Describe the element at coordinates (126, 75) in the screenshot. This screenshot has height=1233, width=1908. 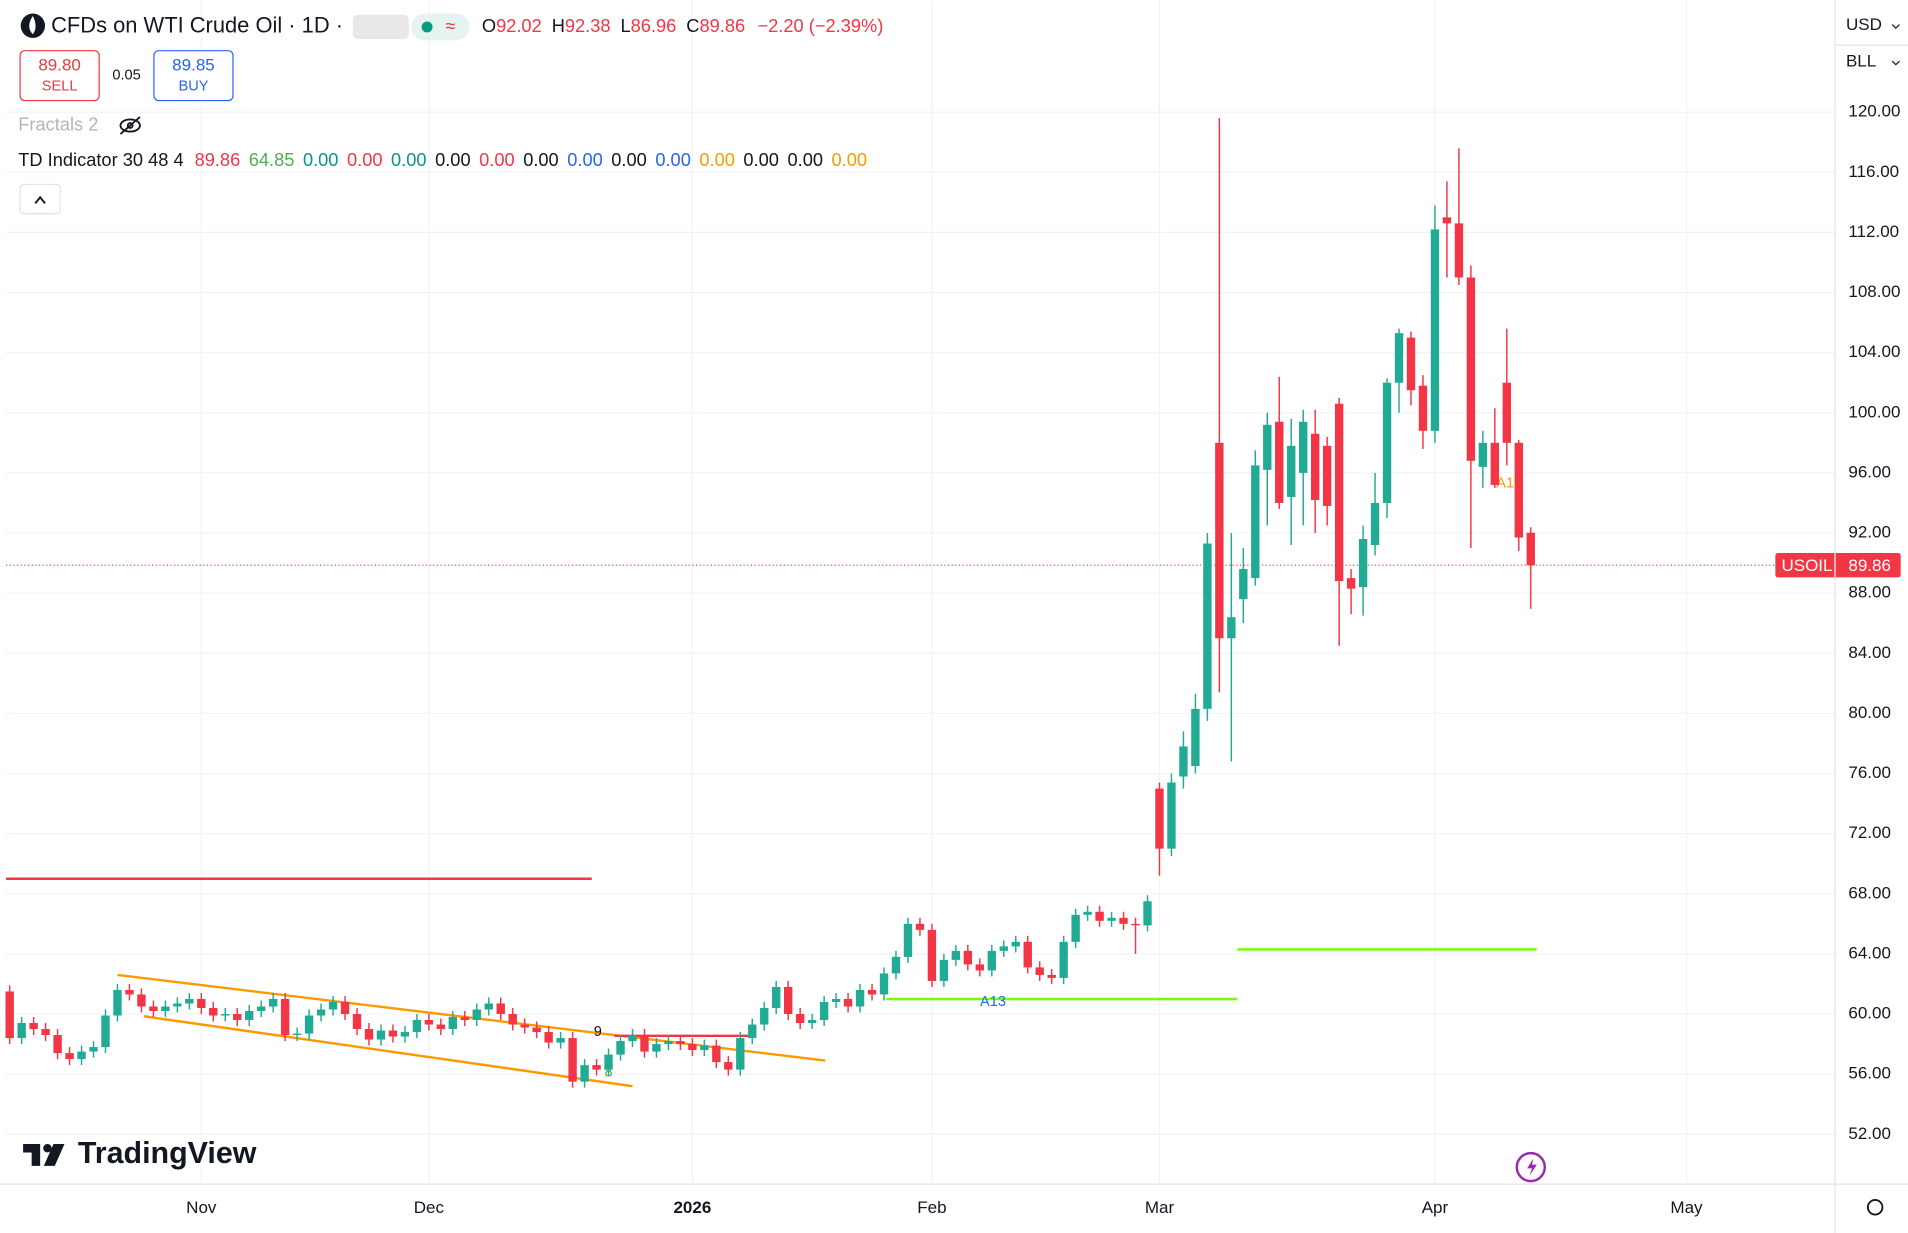
I see `spread: 0.05` at that location.